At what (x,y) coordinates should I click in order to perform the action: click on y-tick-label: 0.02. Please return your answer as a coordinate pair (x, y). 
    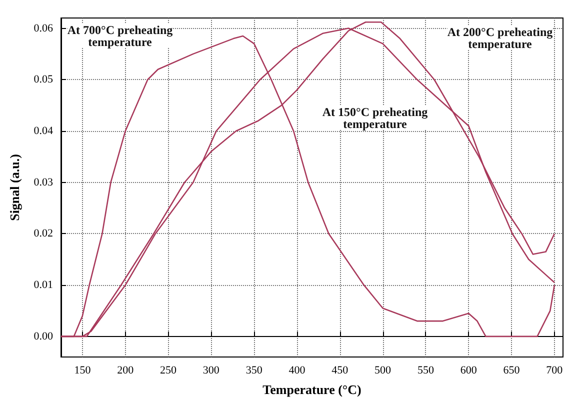
    Looking at the image, I should click on (43, 234).